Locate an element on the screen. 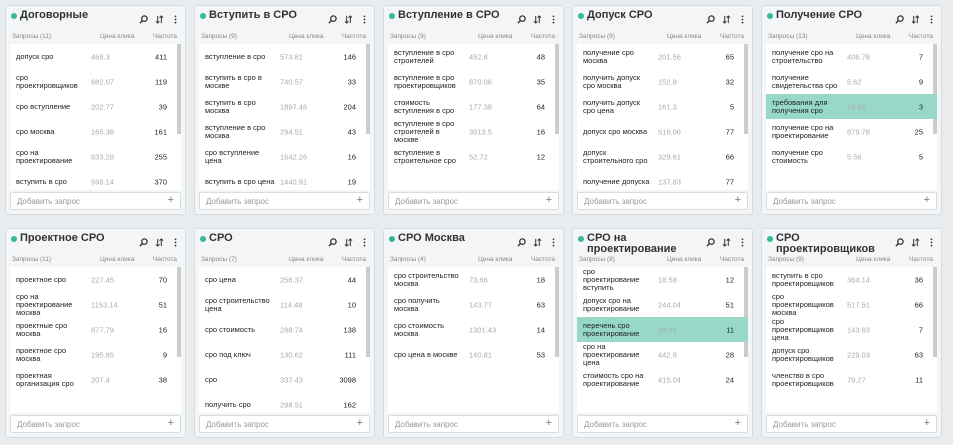  query-row: вступление в строительное сро 52.72 12 is located at coordinates (473, 156).